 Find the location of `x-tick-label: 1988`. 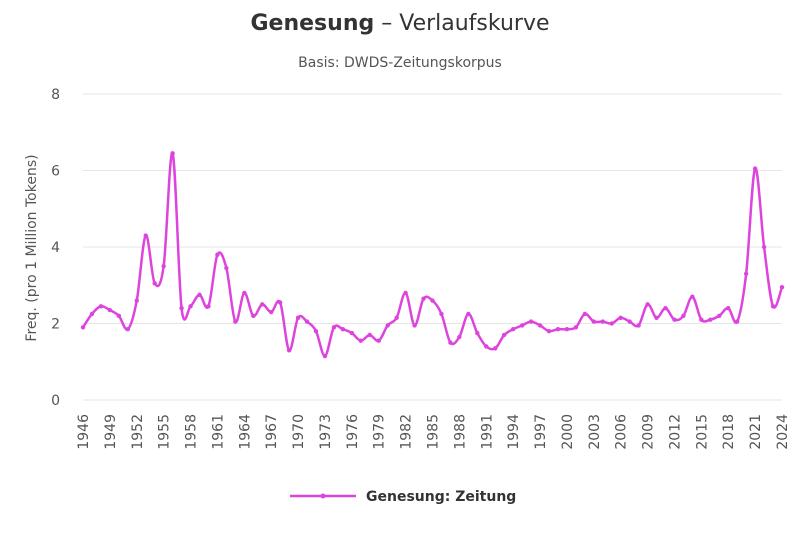

x-tick-label: 1988 is located at coordinates (460, 432).